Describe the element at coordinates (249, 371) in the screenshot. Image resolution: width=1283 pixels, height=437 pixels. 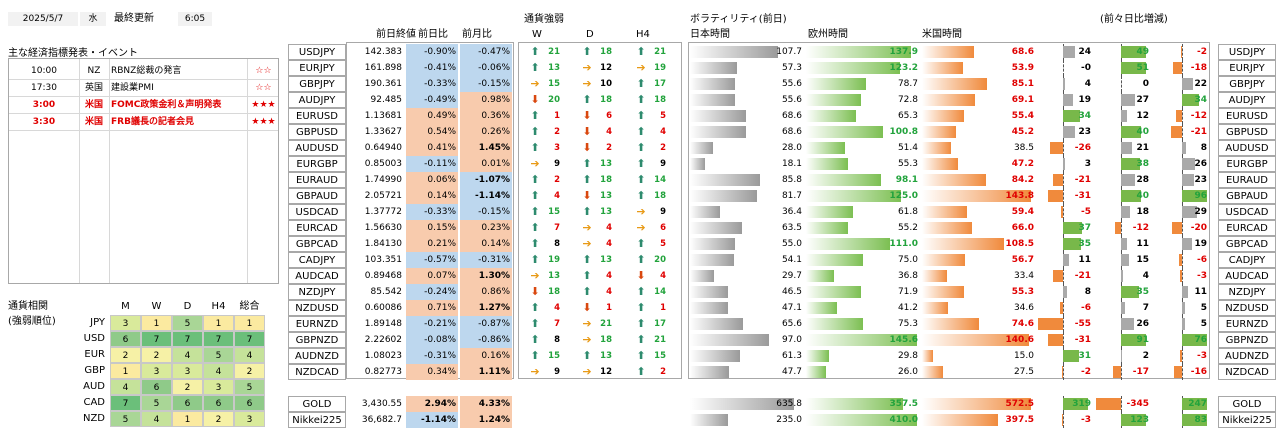
I see `corr-rank: 2` at that location.